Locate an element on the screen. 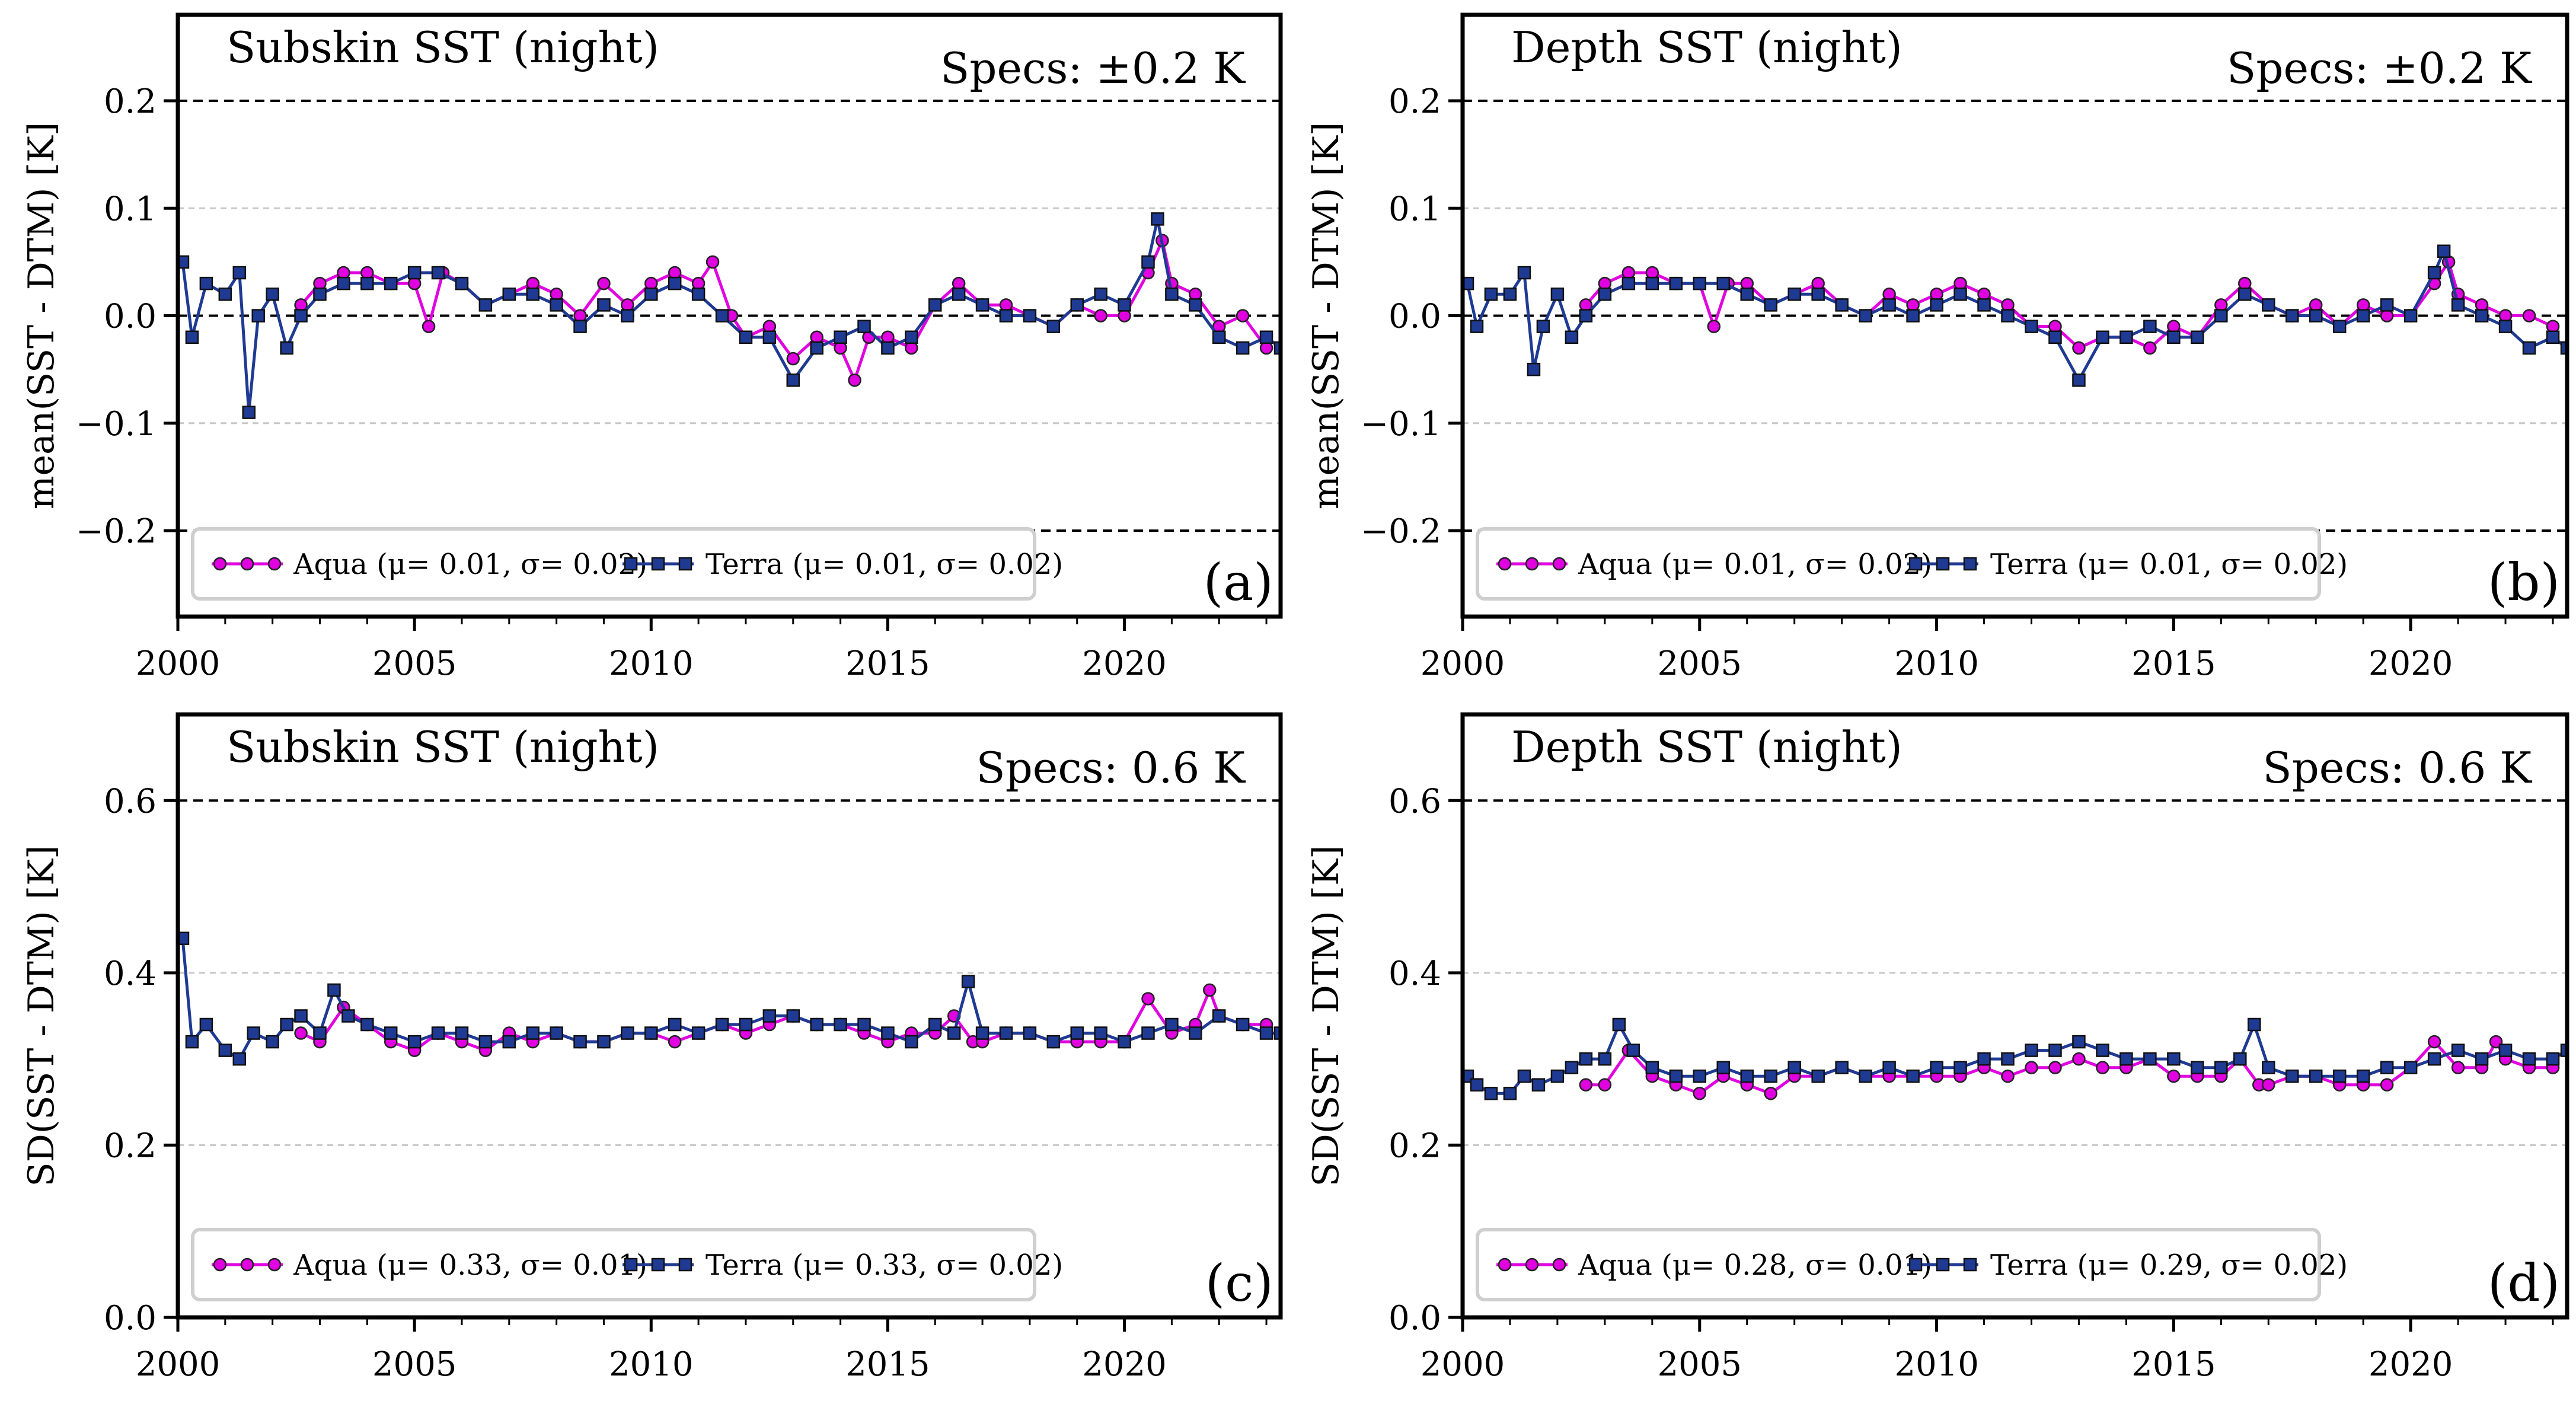 Image resolution: width=2576 pixels, height=1417 pixels. y-tick-label: 0.4 is located at coordinates (130, 974).